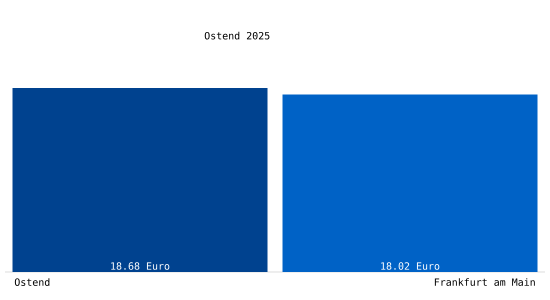 This screenshot has width=550, height=300. Describe the element at coordinates (32, 282) in the screenshot. I see `x-tick-label: Ostend` at that location.